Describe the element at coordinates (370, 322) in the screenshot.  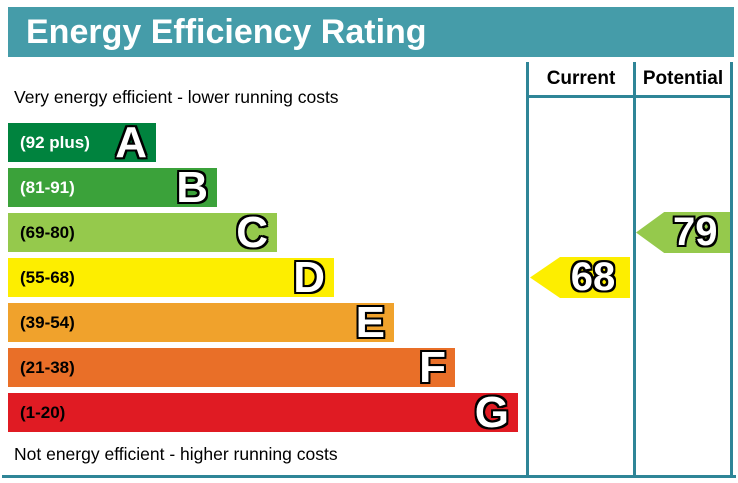
I see `band-letter-e: E` at that location.